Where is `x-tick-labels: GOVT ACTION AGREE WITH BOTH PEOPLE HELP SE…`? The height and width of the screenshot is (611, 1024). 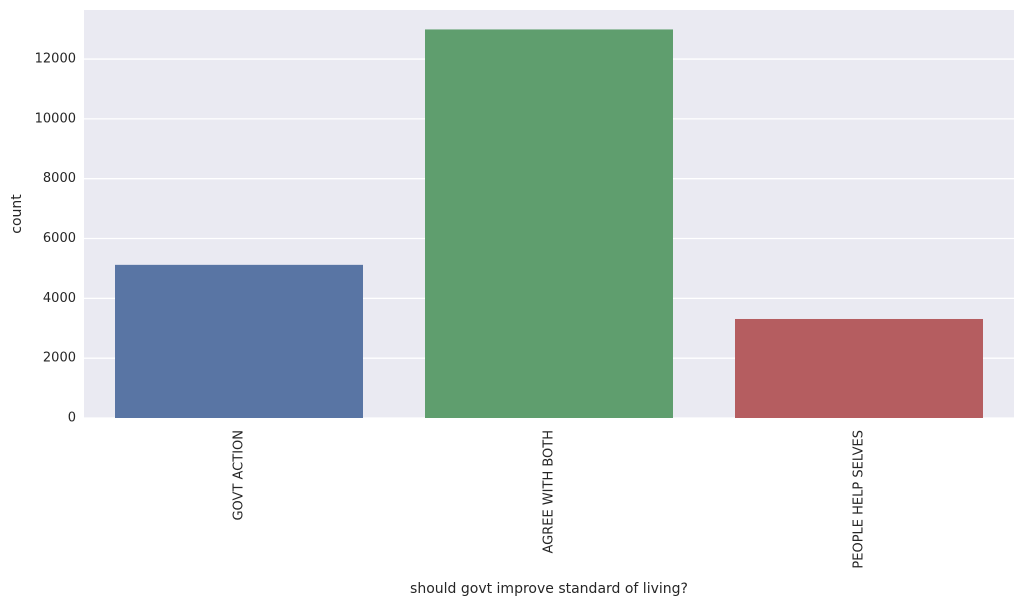
x-tick-labels: GOVT ACTION AGREE WITH BOTH PEOPLE HELP SE… is located at coordinates (549, 499).